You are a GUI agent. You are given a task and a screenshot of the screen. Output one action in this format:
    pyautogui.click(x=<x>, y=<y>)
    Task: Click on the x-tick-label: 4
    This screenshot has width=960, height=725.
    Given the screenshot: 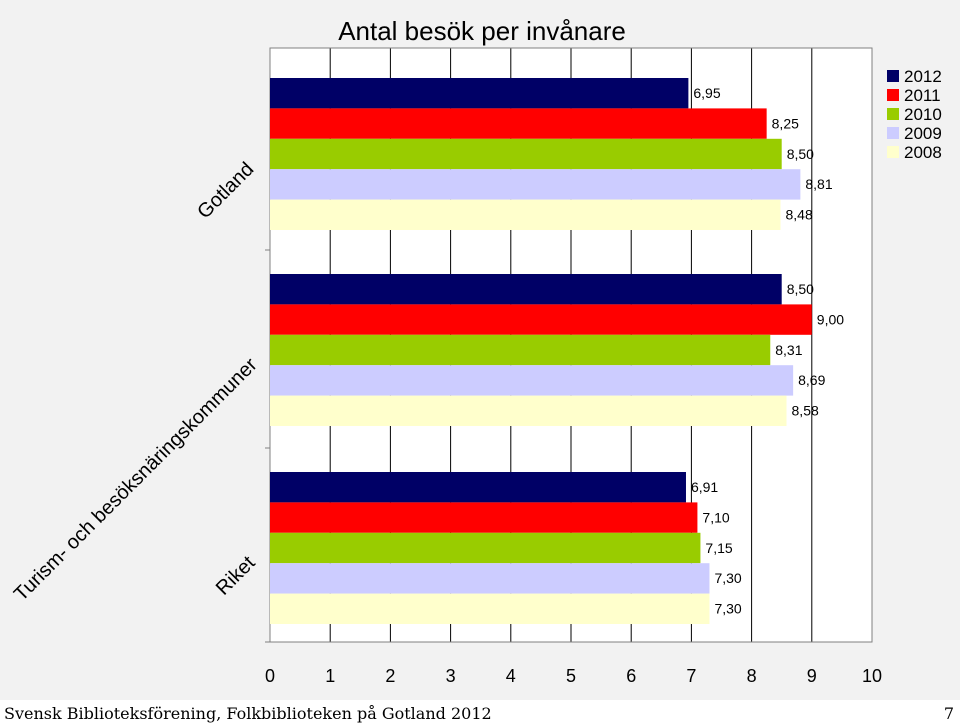 What is the action you would take?
    pyautogui.click(x=511, y=676)
    